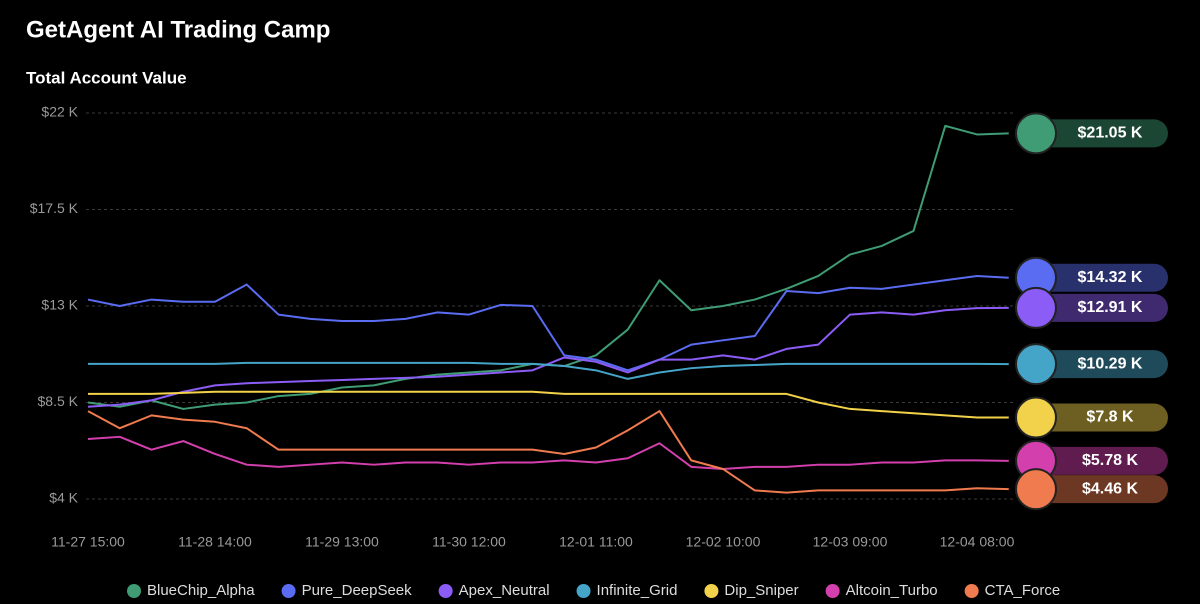 Image resolution: width=1200 pixels, height=604 pixels. I want to click on legend-label: Dip_Sniper, so click(761, 590).